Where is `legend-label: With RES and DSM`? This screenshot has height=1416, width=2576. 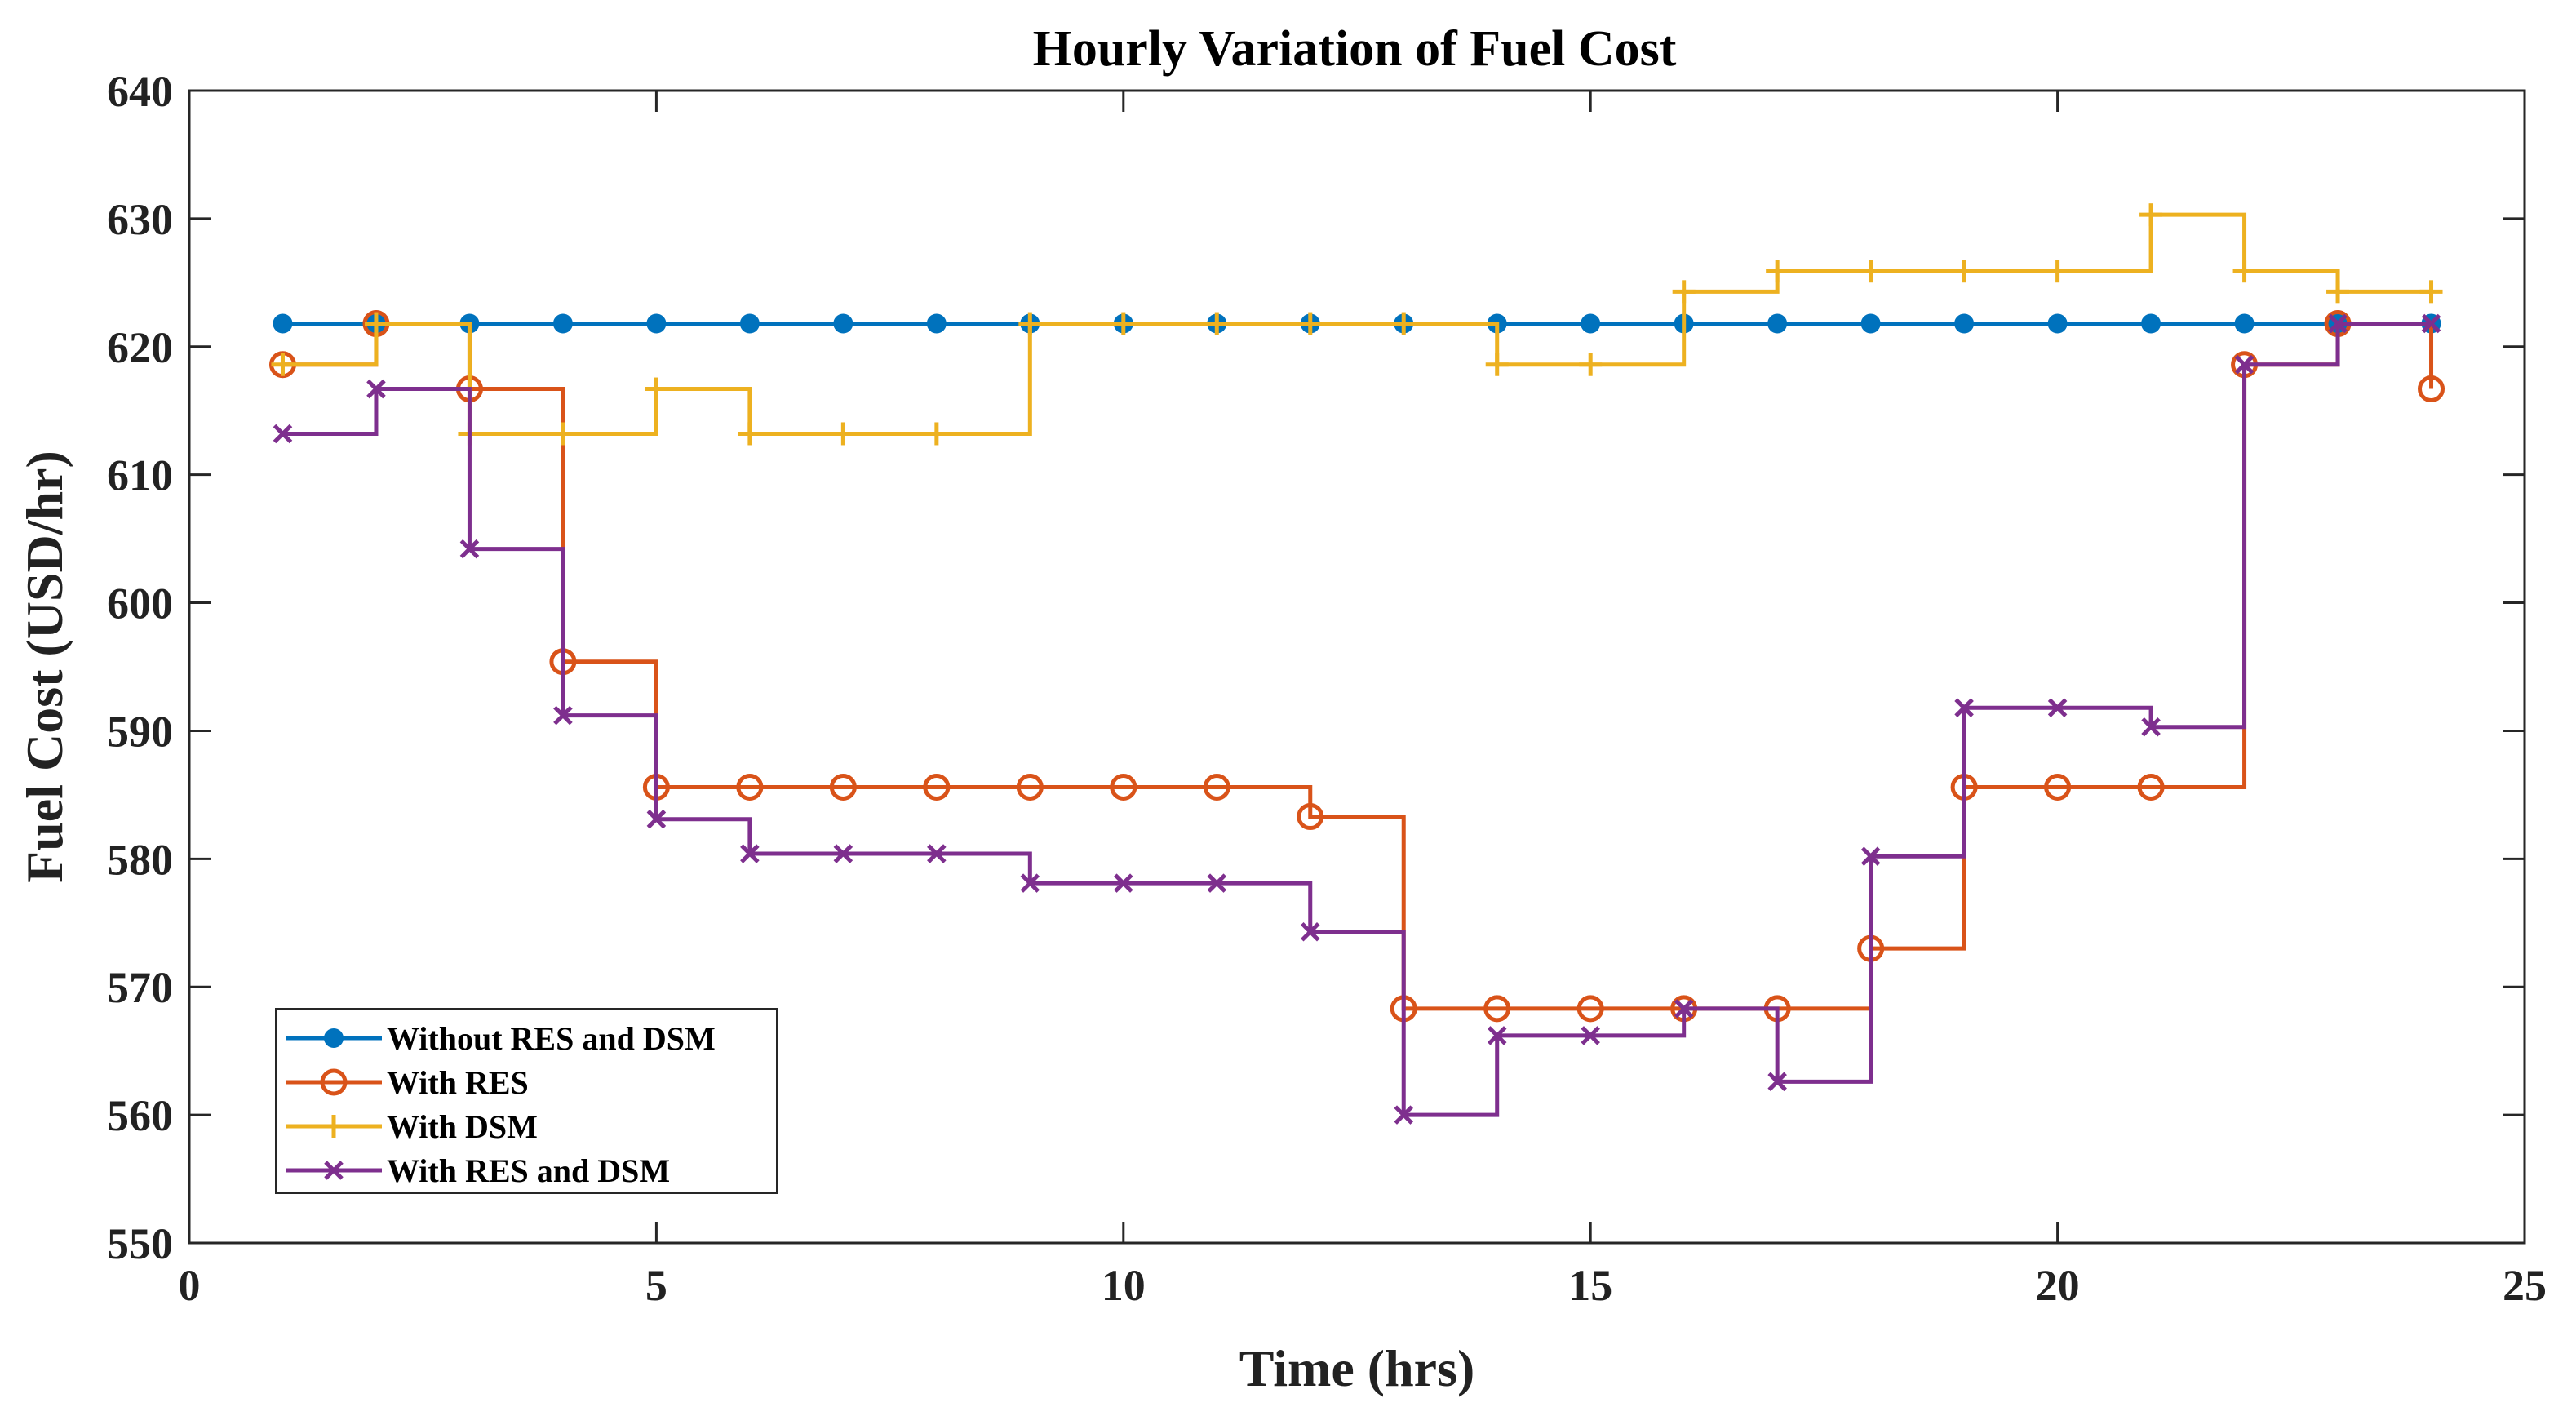 legend-label: With RES and DSM is located at coordinates (528, 1170).